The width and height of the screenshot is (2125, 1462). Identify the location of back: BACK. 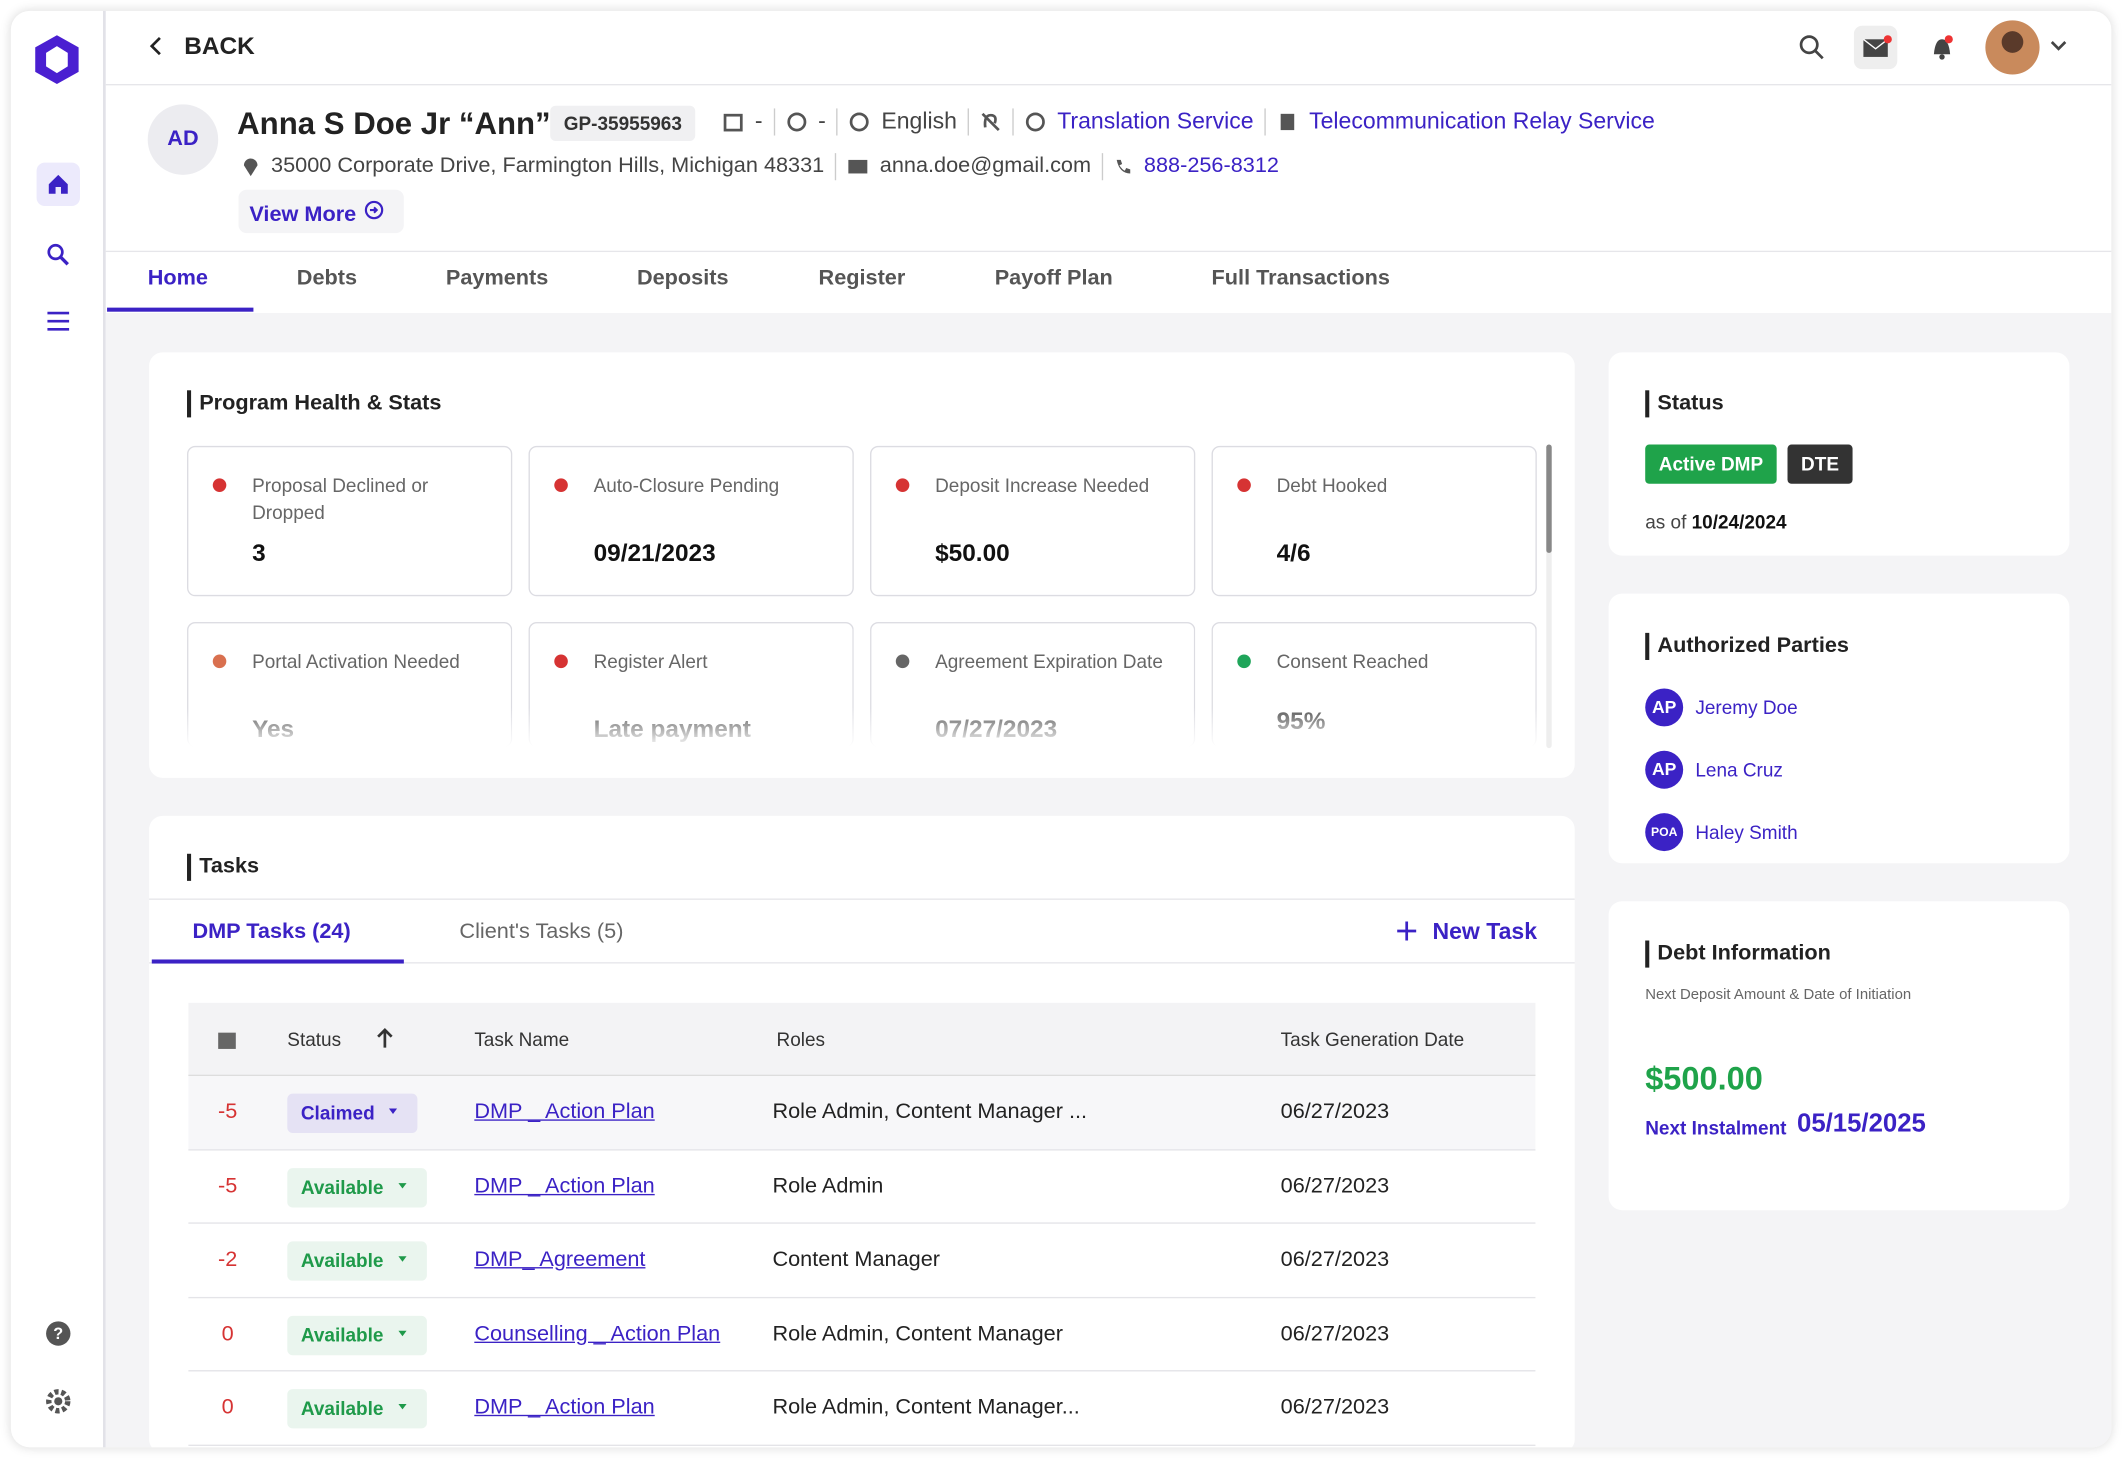
(219, 46).